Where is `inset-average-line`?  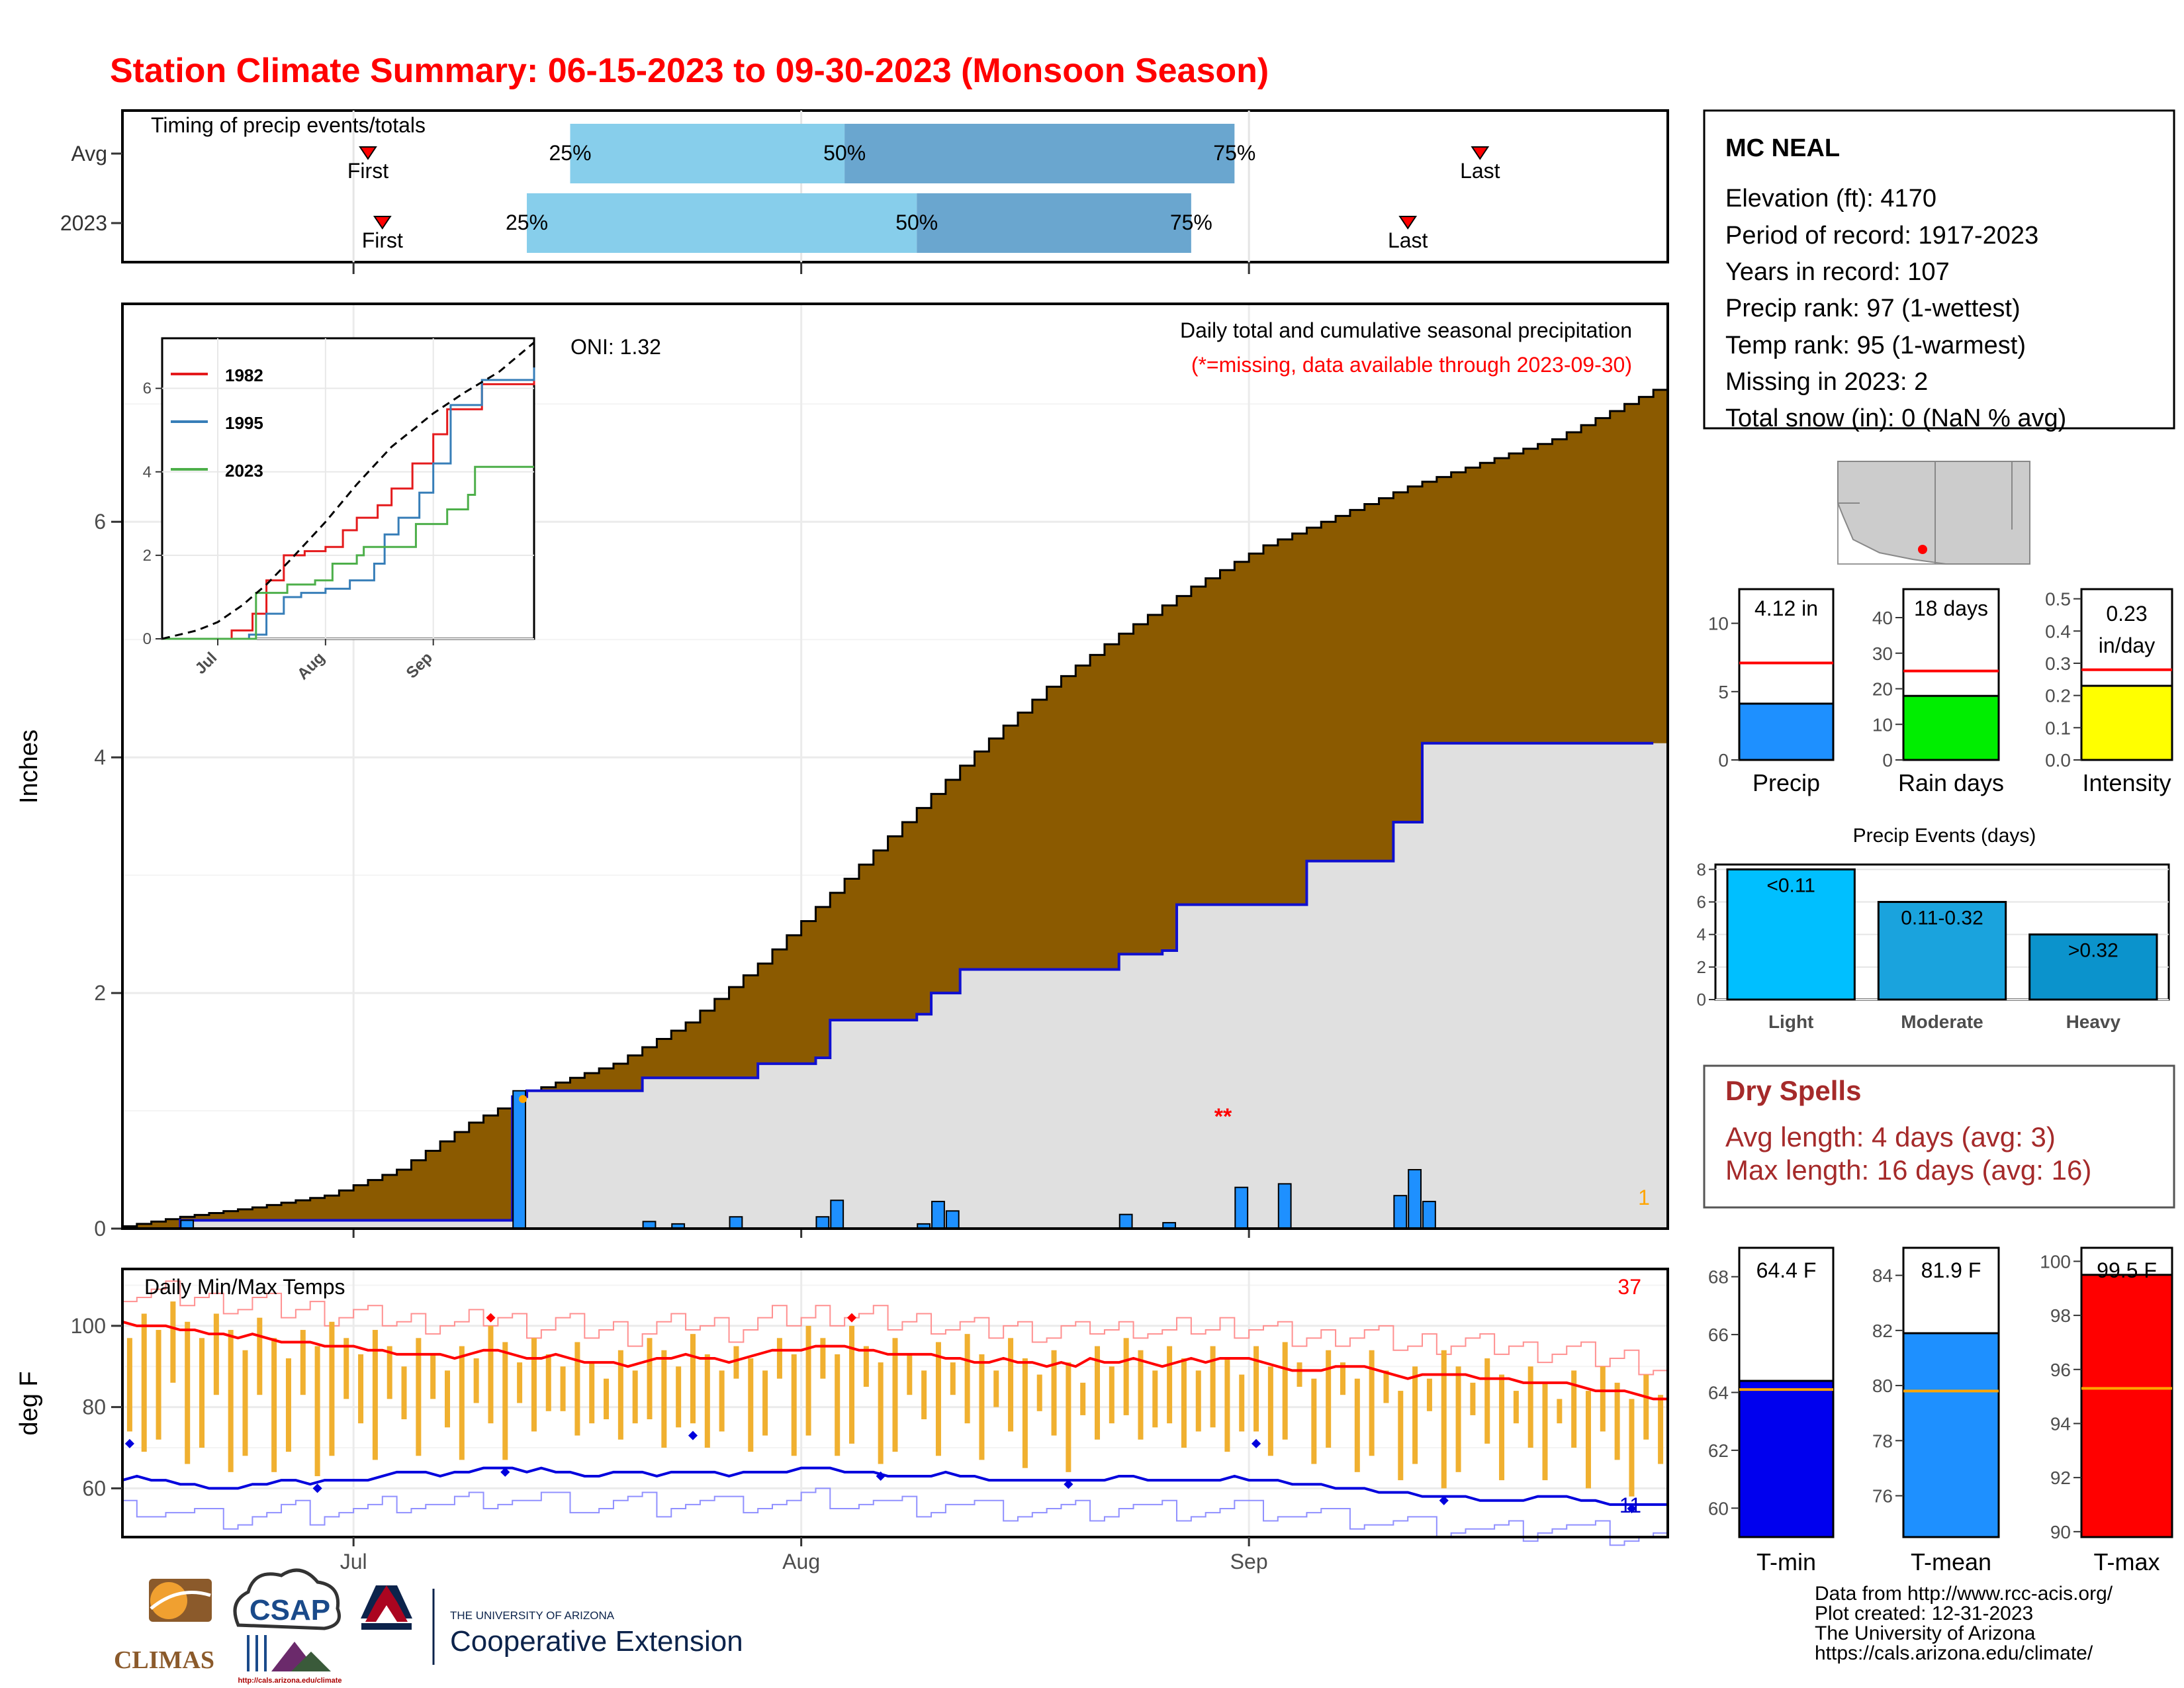 inset-average-line is located at coordinates (348, 491).